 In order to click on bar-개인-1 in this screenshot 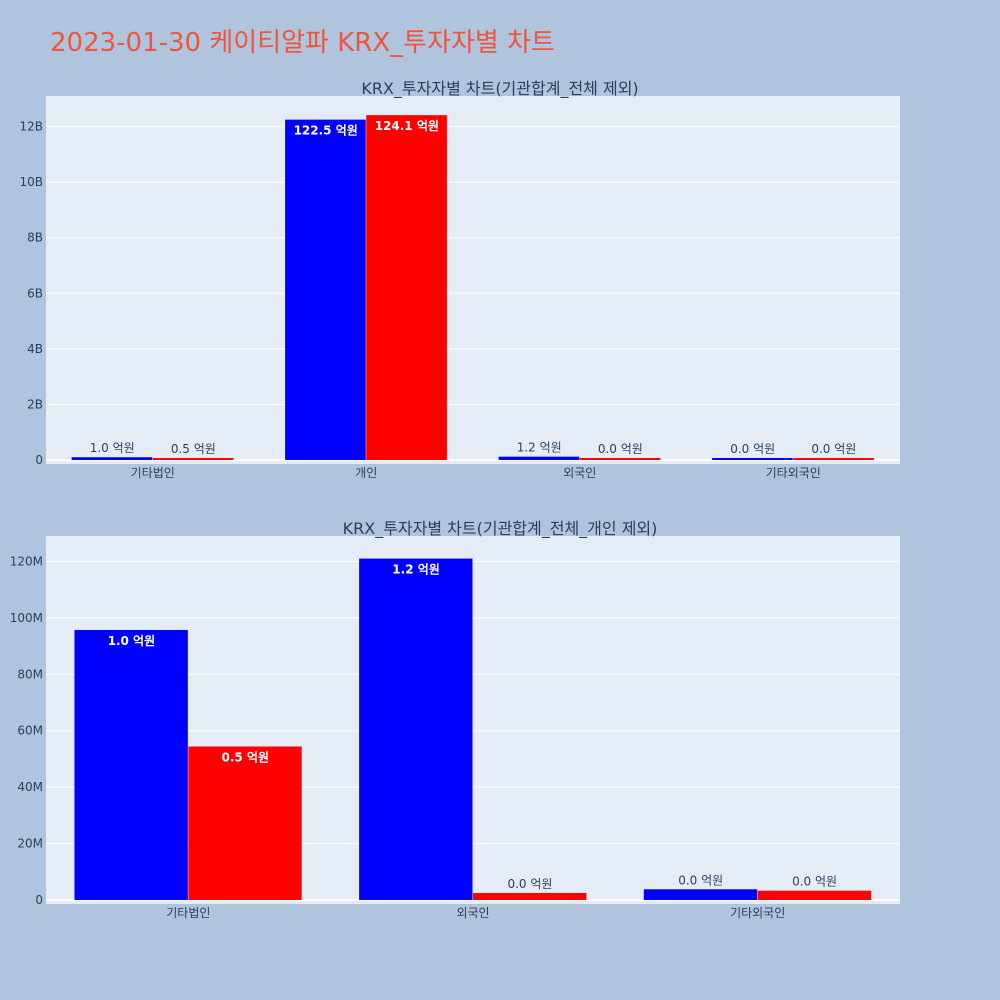, I will do `click(325, 290)`.